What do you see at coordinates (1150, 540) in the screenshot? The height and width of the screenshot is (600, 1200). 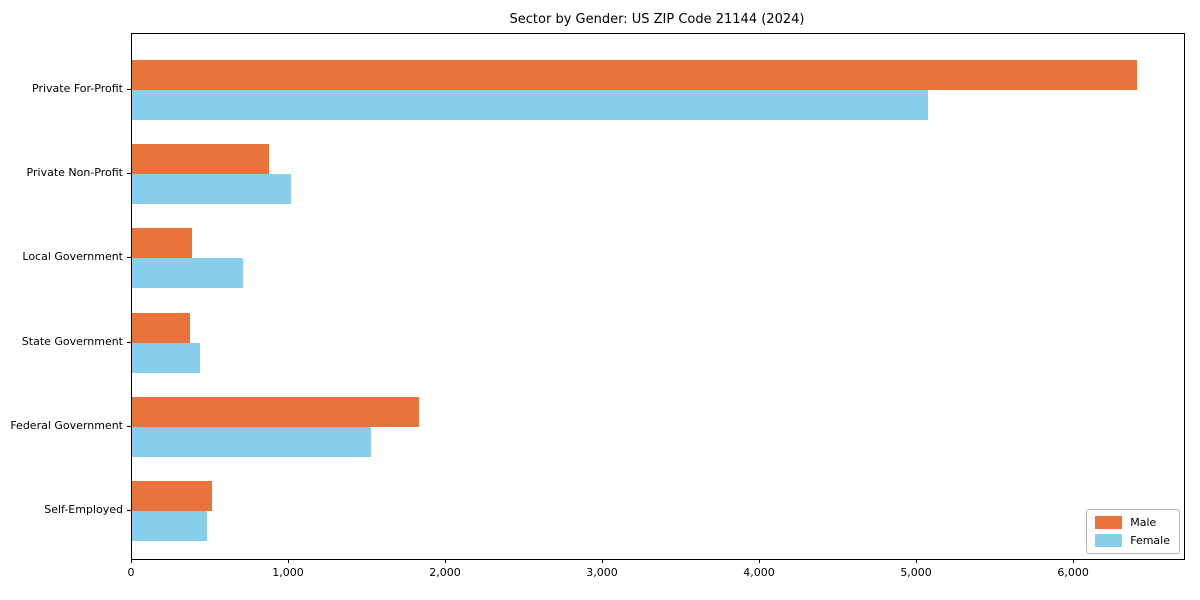 I see `legend-label: Female` at bounding box center [1150, 540].